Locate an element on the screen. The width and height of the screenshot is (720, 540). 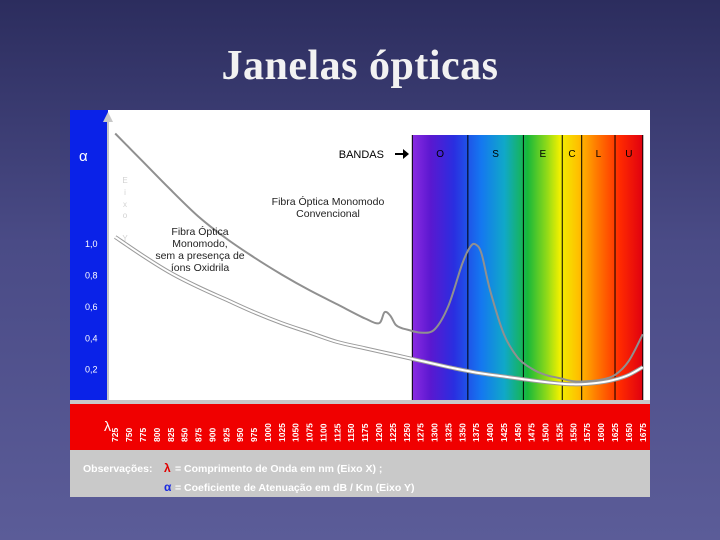
x-tick-850: 850 is located at coordinates (185, 435).